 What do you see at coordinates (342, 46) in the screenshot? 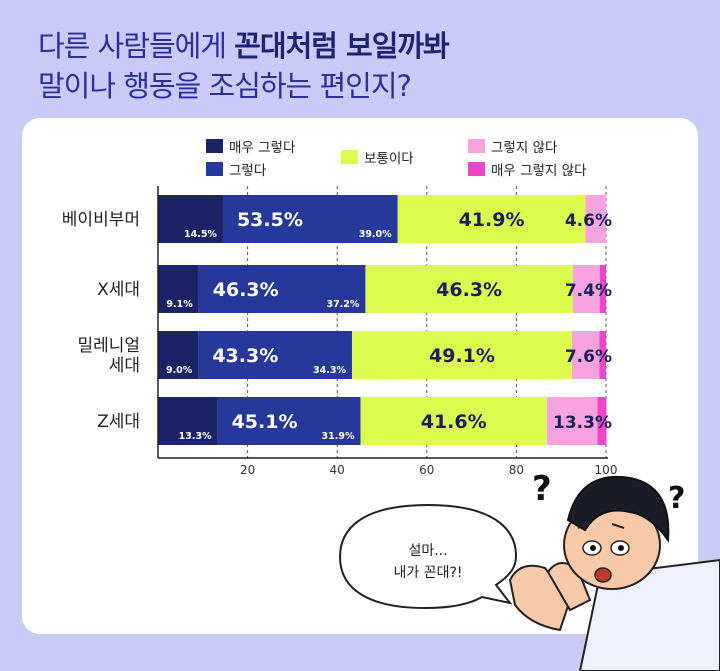
I see `title-highlight: 꼰대처럼 보일까봐` at bounding box center [342, 46].